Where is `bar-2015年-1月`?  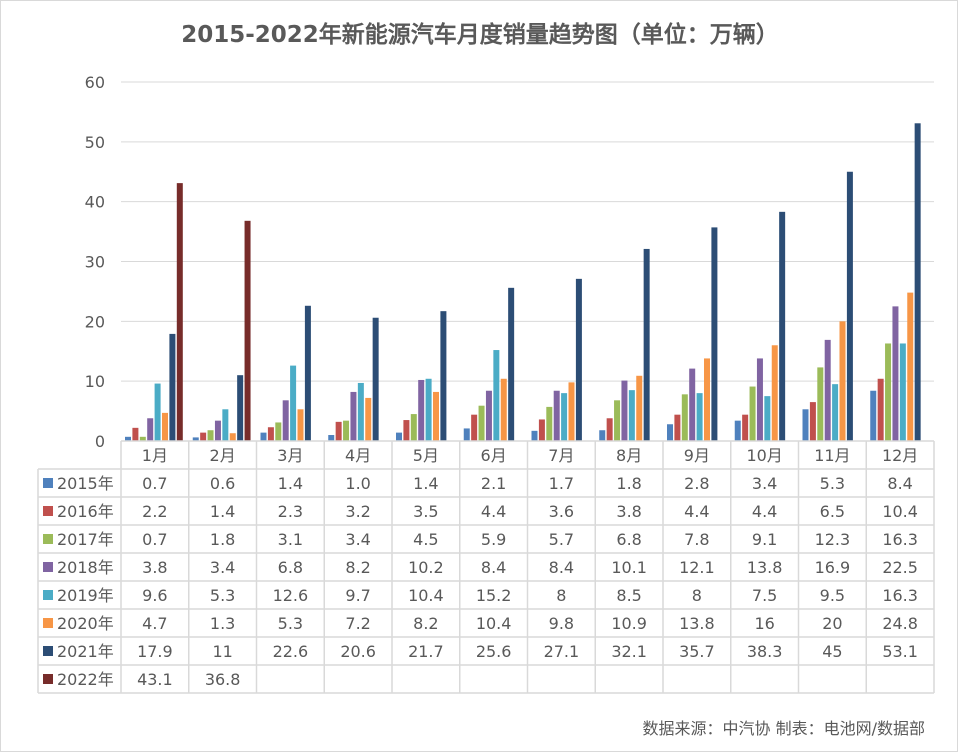
bar-2015年-1月 is located at coordinates (128, 438).